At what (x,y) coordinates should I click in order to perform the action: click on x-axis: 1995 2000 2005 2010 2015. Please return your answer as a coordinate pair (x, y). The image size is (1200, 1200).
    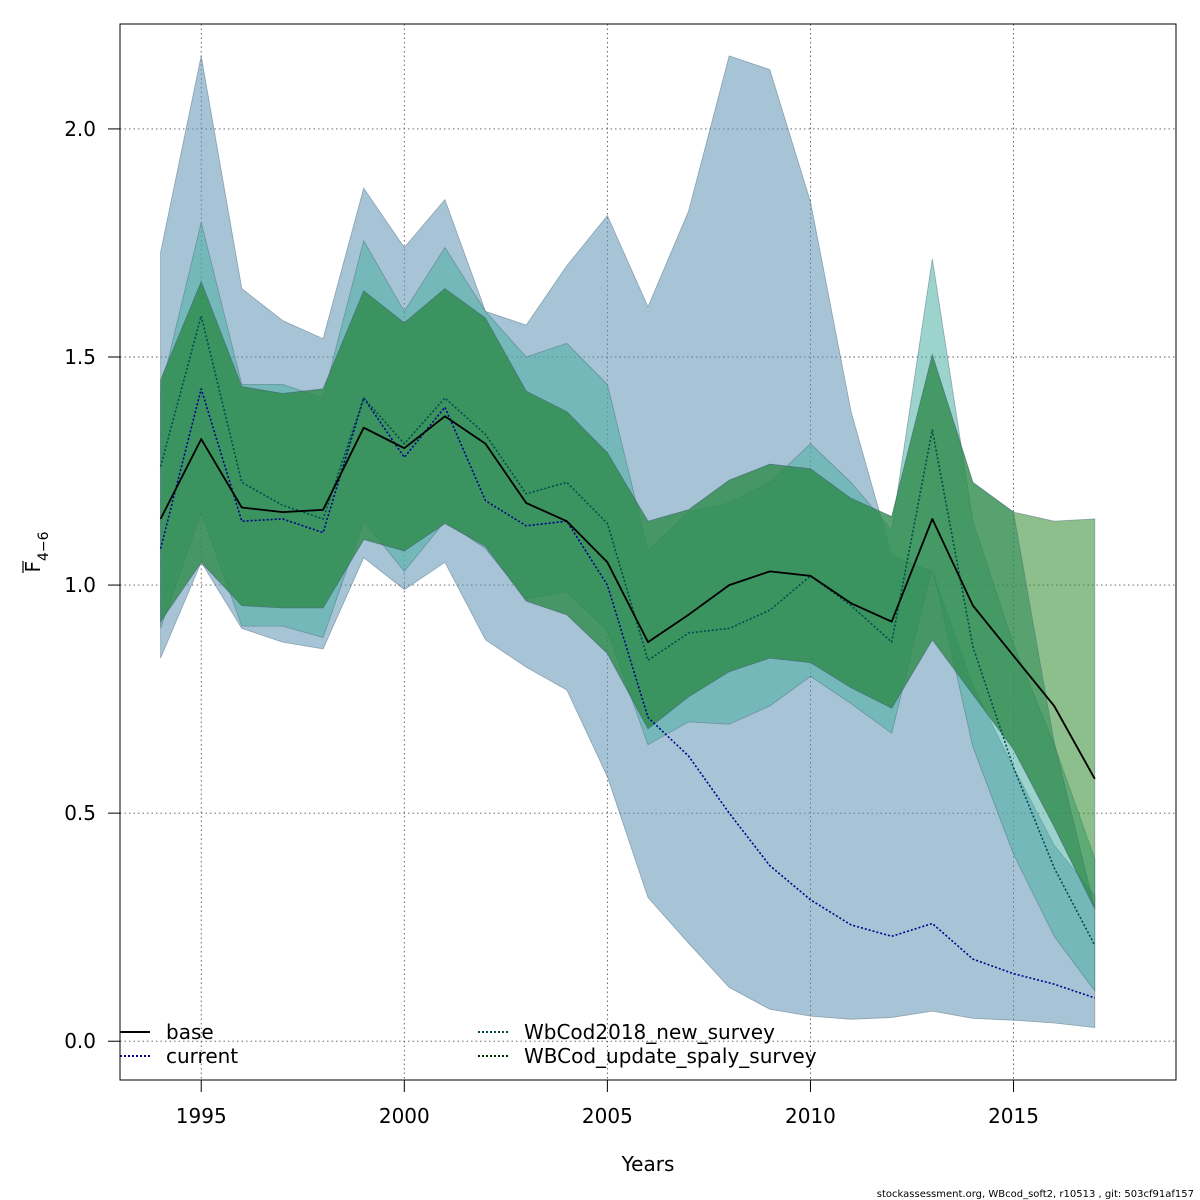
    Looking at the image, I should click on (607, 1103).